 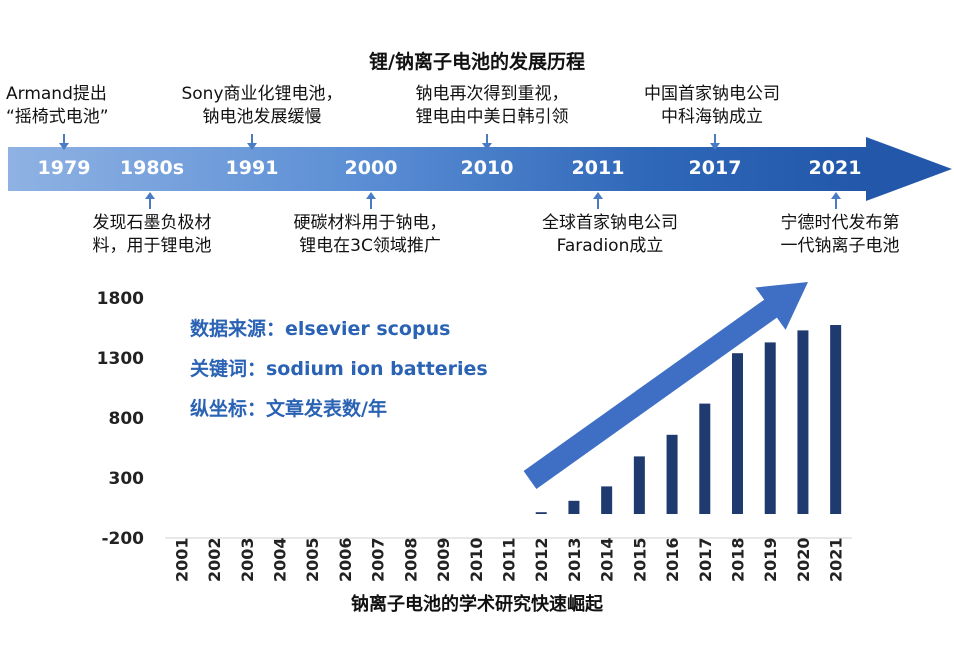 I want to click on bar-2012, so click(x=541, y=513).